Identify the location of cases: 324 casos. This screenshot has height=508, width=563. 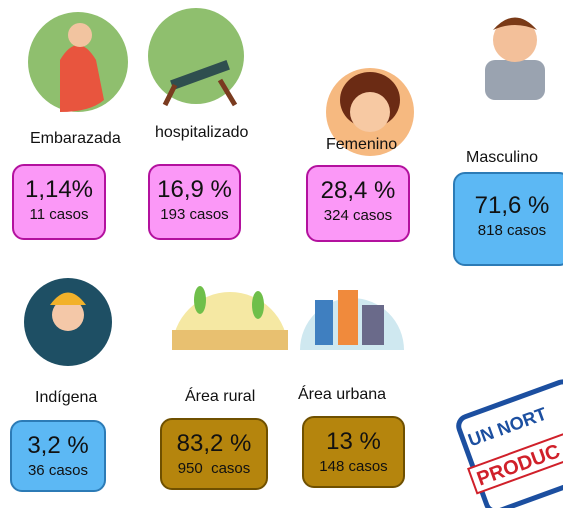
(358, 215).